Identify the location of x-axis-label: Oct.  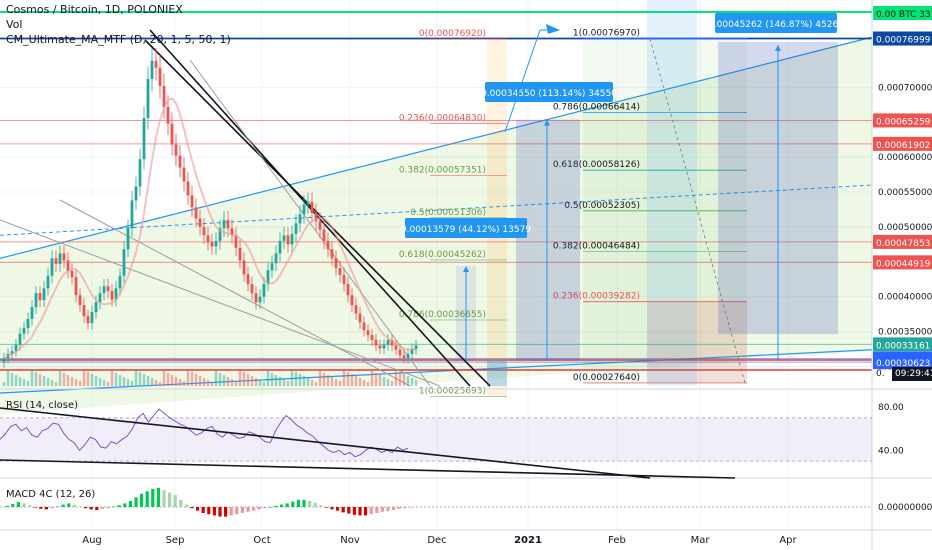
(261, 540).